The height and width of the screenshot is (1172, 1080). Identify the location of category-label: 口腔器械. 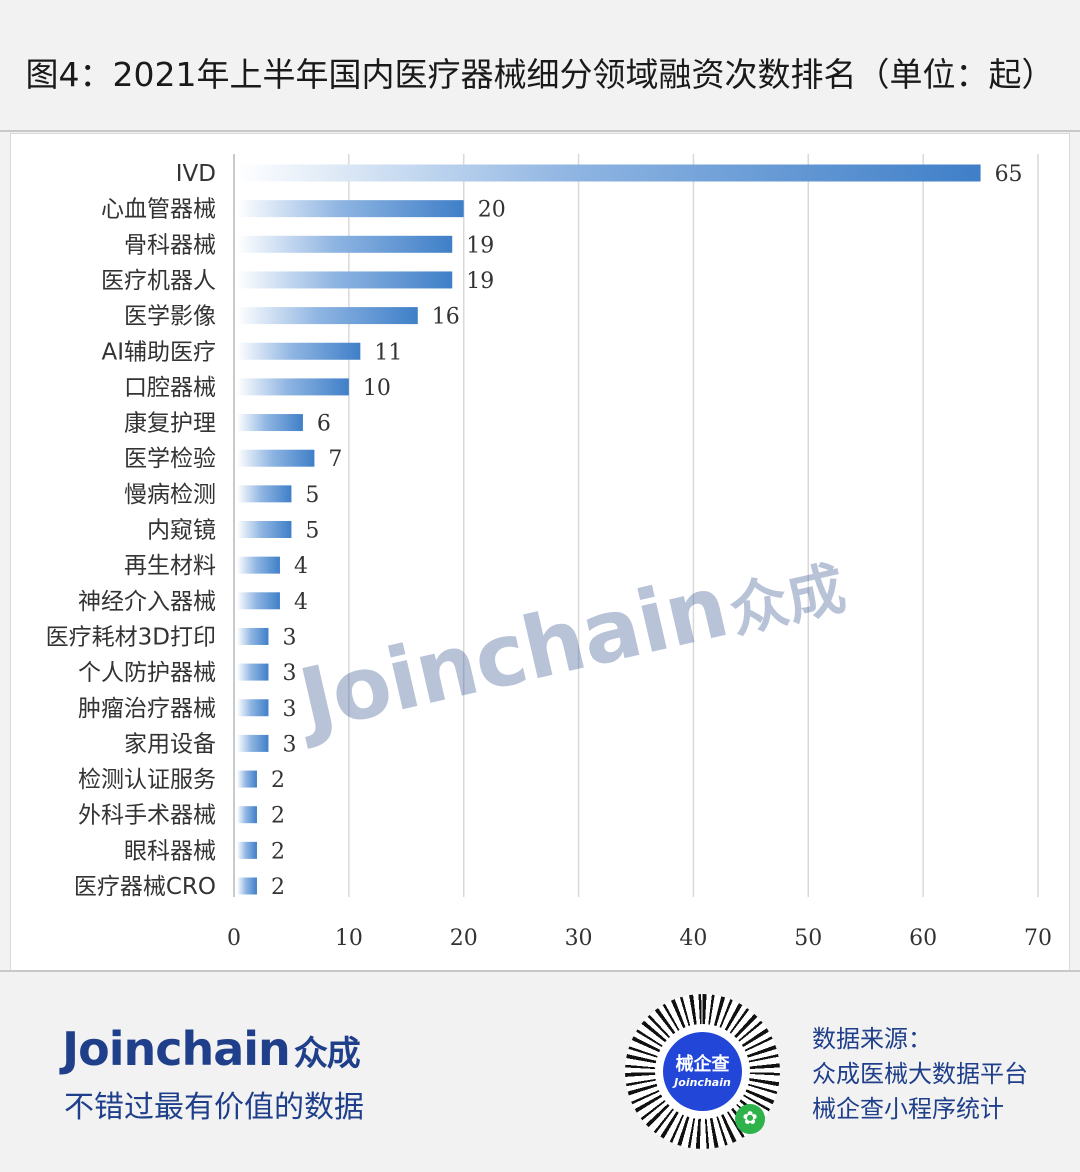
(170, 388).